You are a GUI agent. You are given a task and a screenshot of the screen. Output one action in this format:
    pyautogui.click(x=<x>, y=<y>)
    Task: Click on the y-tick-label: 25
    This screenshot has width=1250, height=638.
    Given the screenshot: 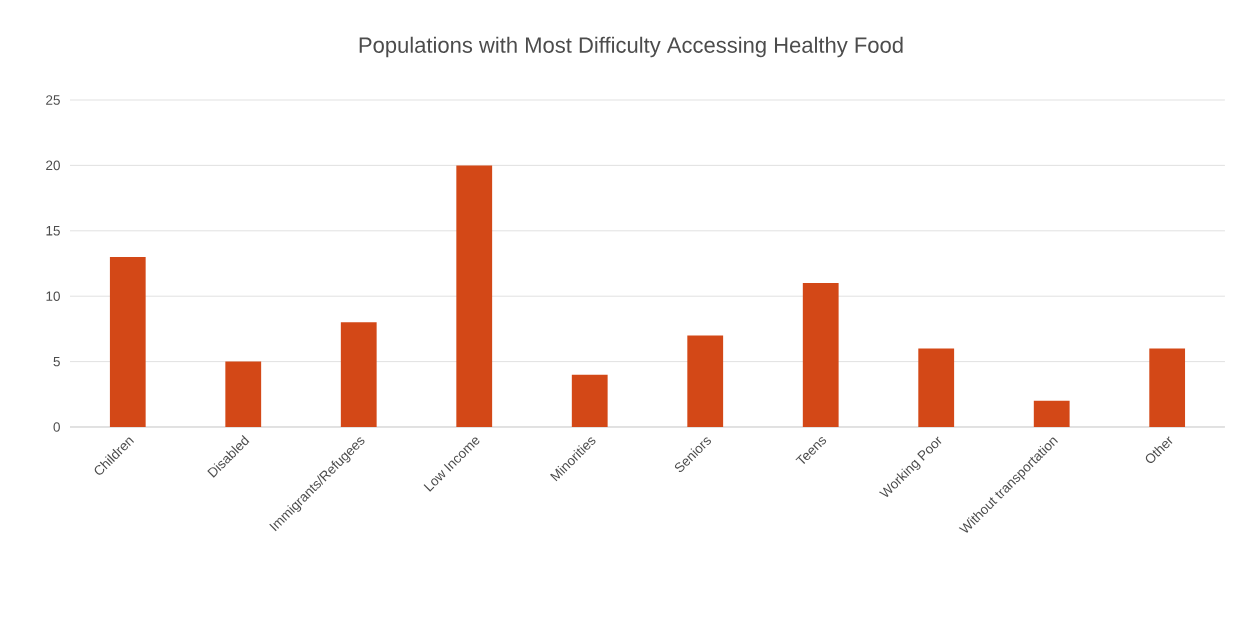 What is the action you would take?
    pyautogui.click(x=53, y=100)
    